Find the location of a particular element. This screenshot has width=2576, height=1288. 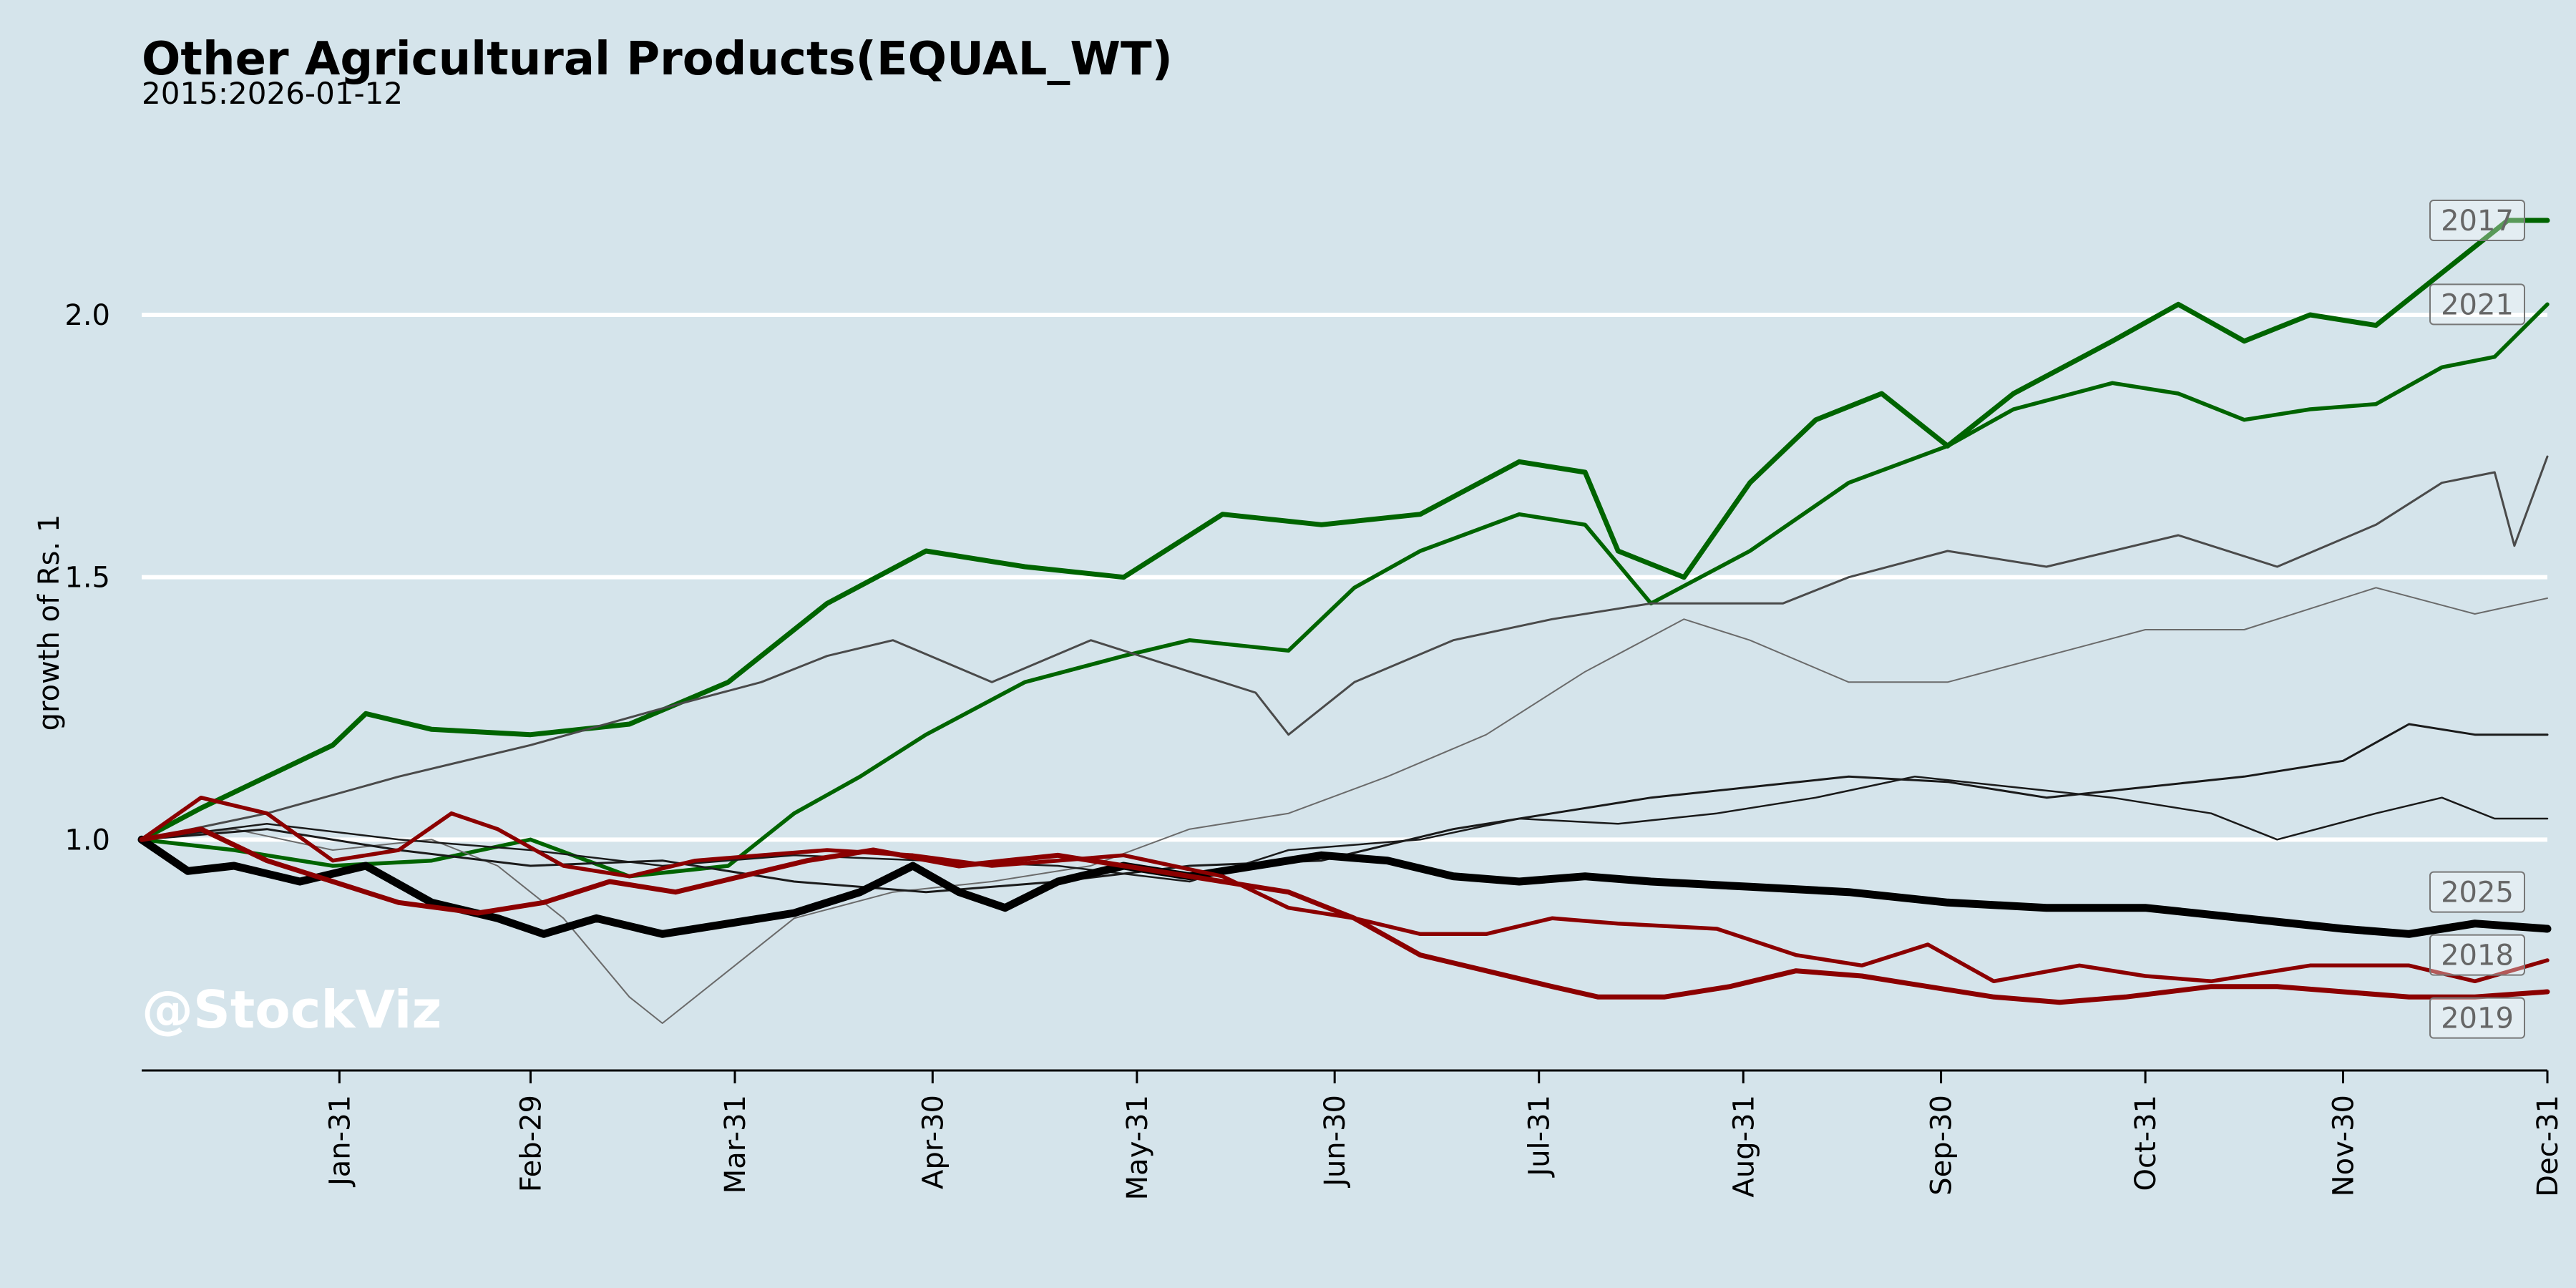

year-label-text: 2018 is located at coordinates (2477, 956).